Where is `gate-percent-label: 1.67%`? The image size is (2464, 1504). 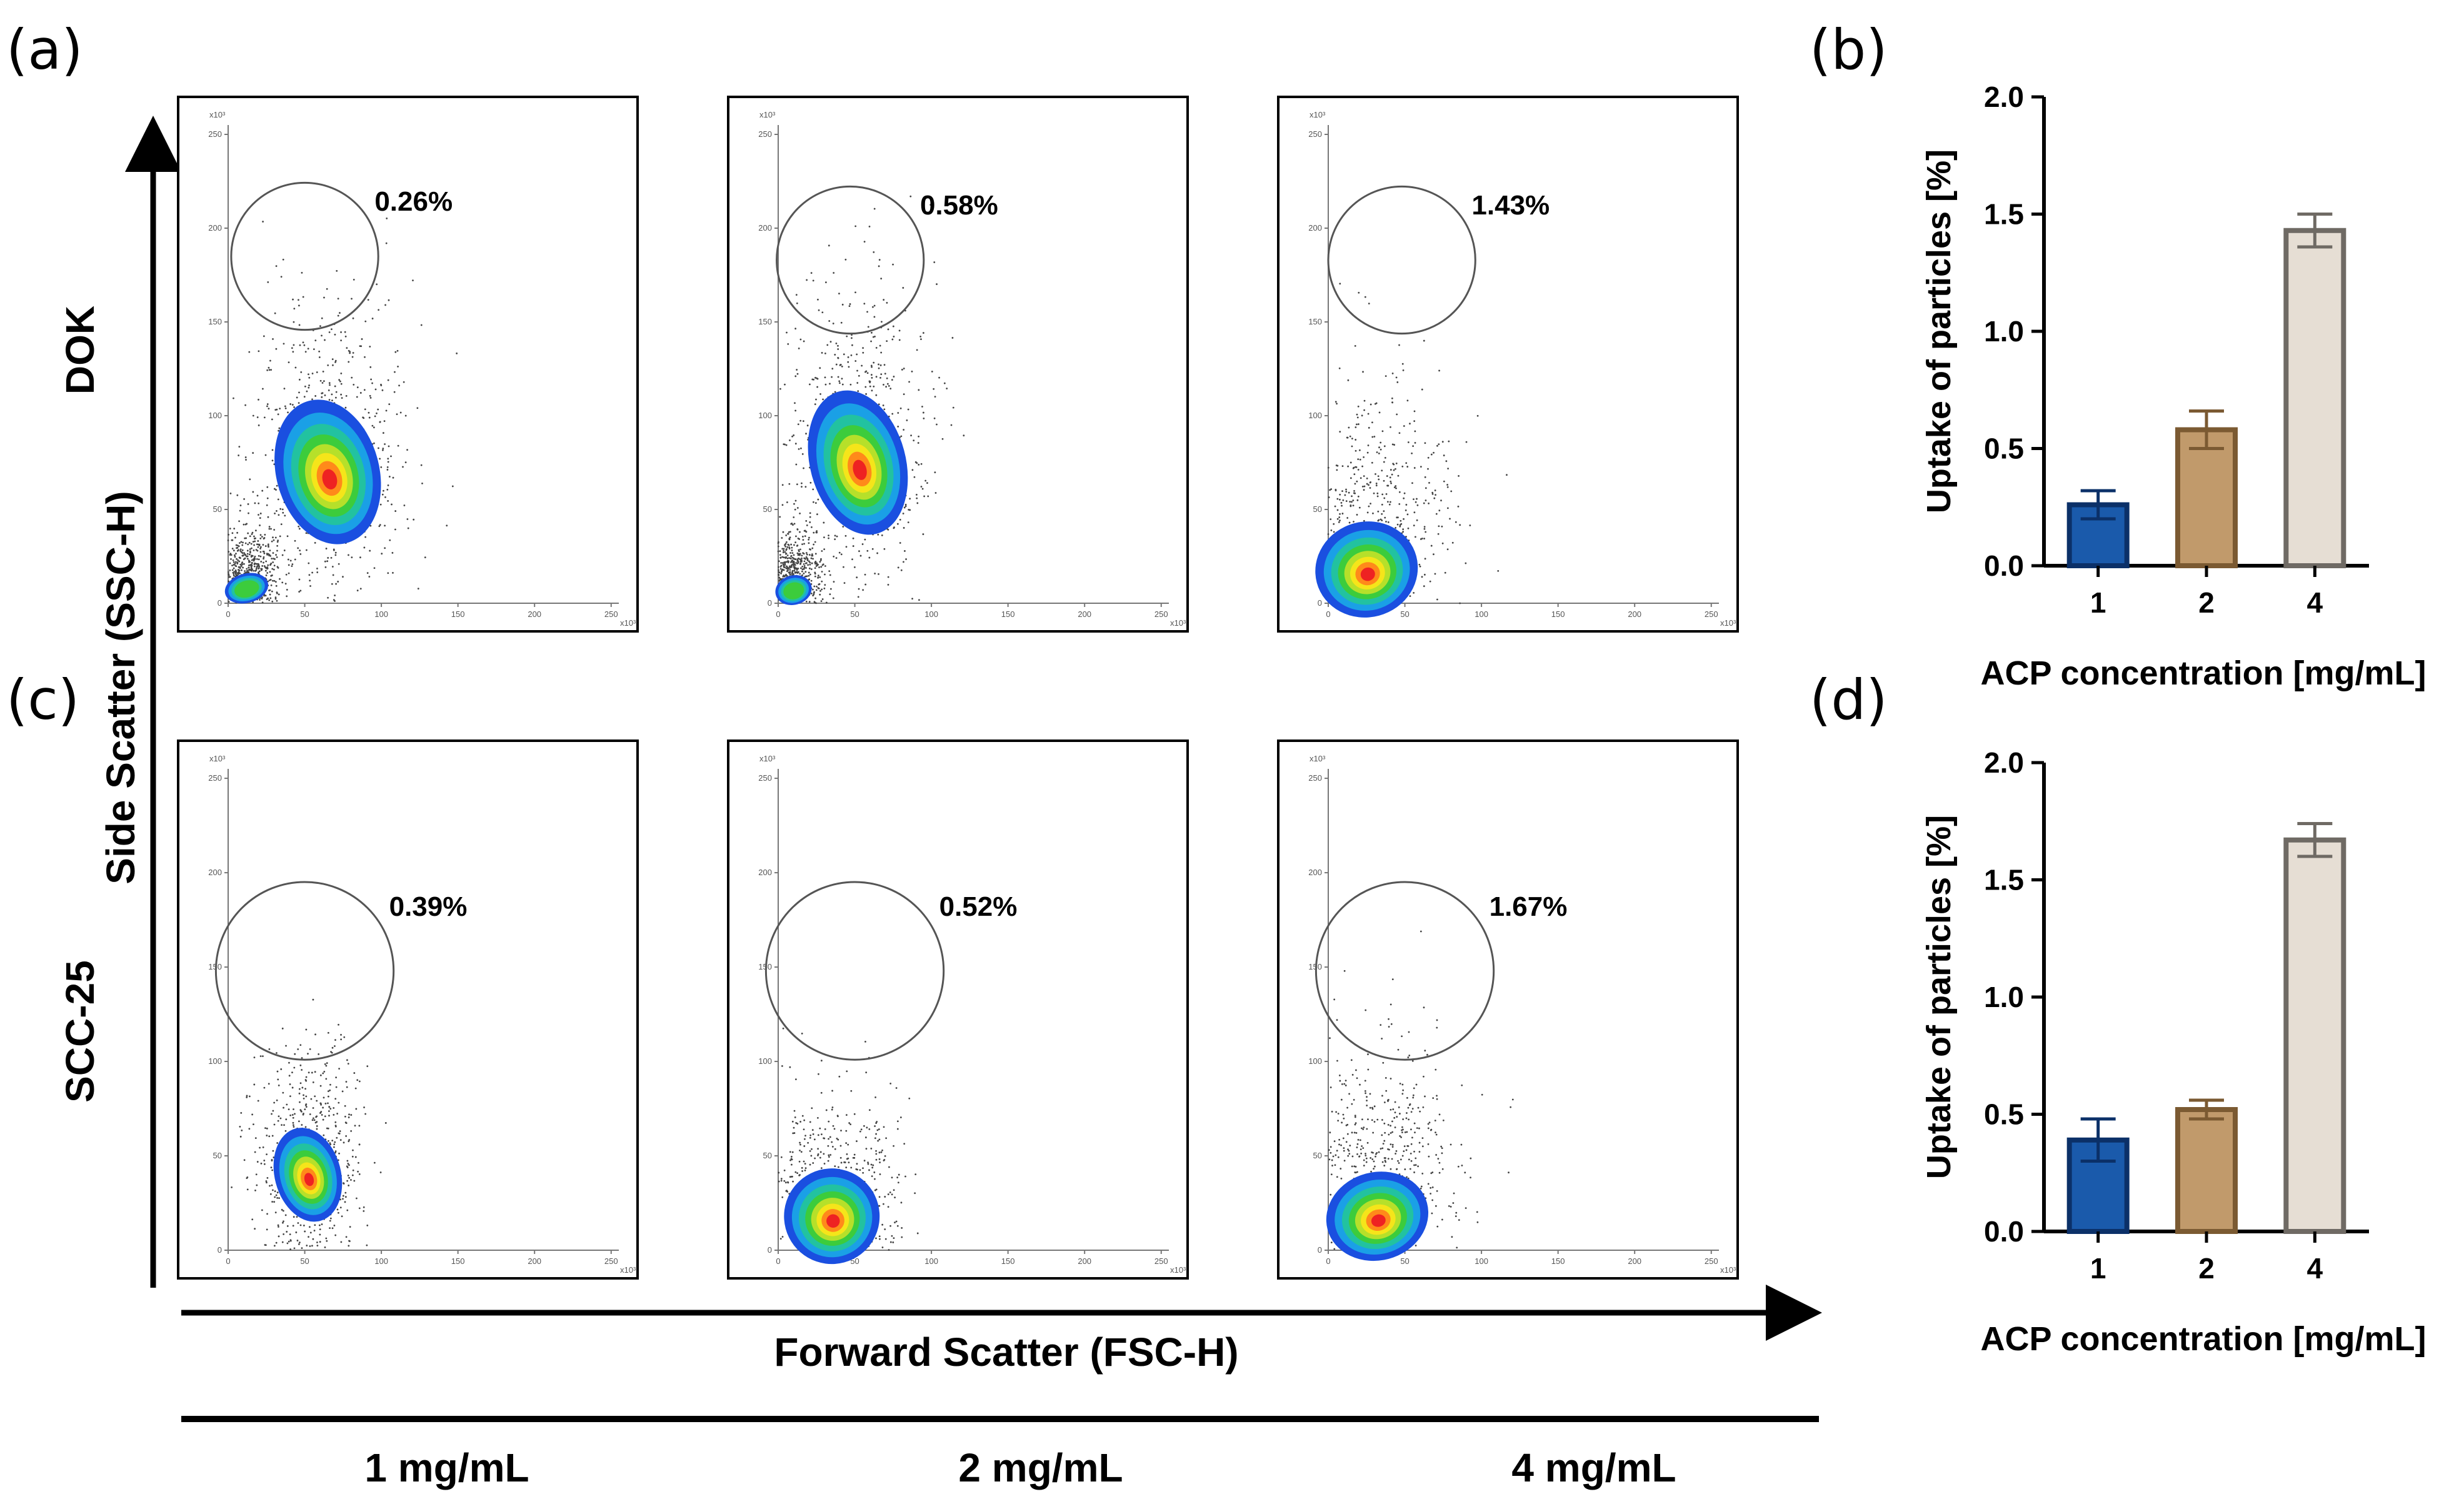
gate-percent-label: 1.67% is located at coordinates (1529, 906).